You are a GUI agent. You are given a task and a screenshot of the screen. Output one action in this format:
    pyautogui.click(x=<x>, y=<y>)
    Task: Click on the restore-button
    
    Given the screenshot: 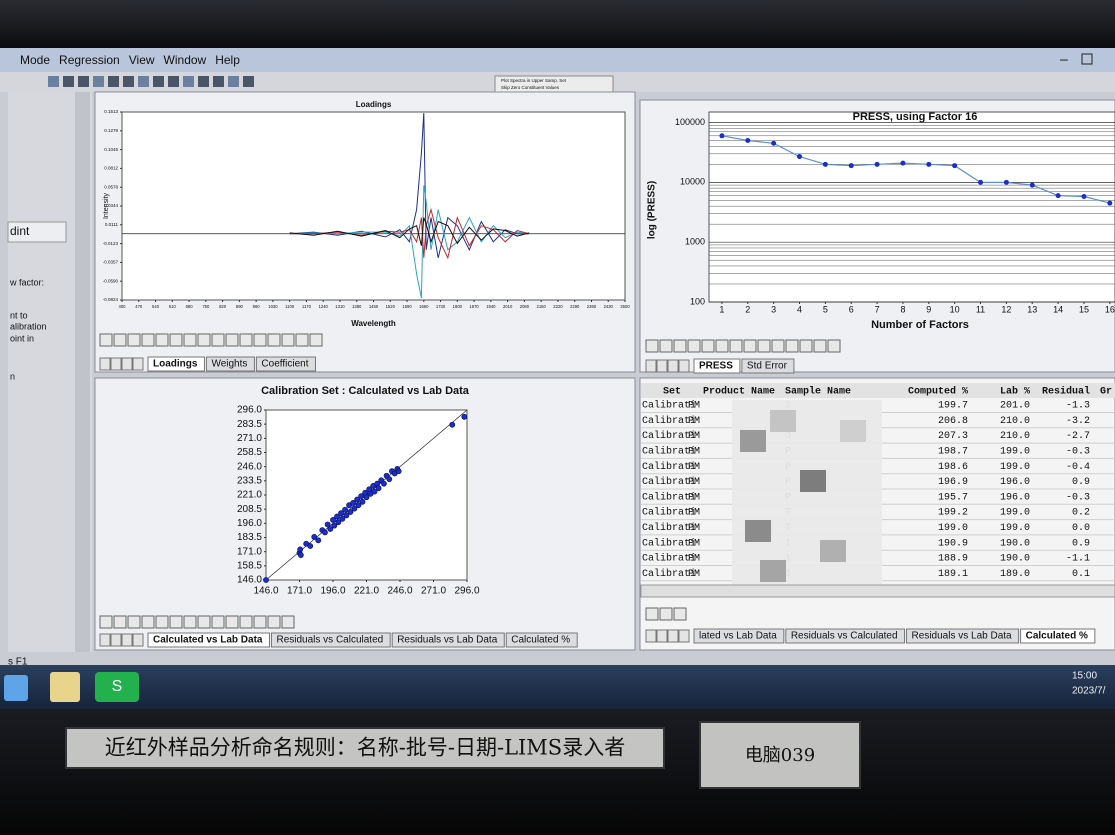 What is the action you would take?
    pyautogui.click(x=1087, y=59)
    